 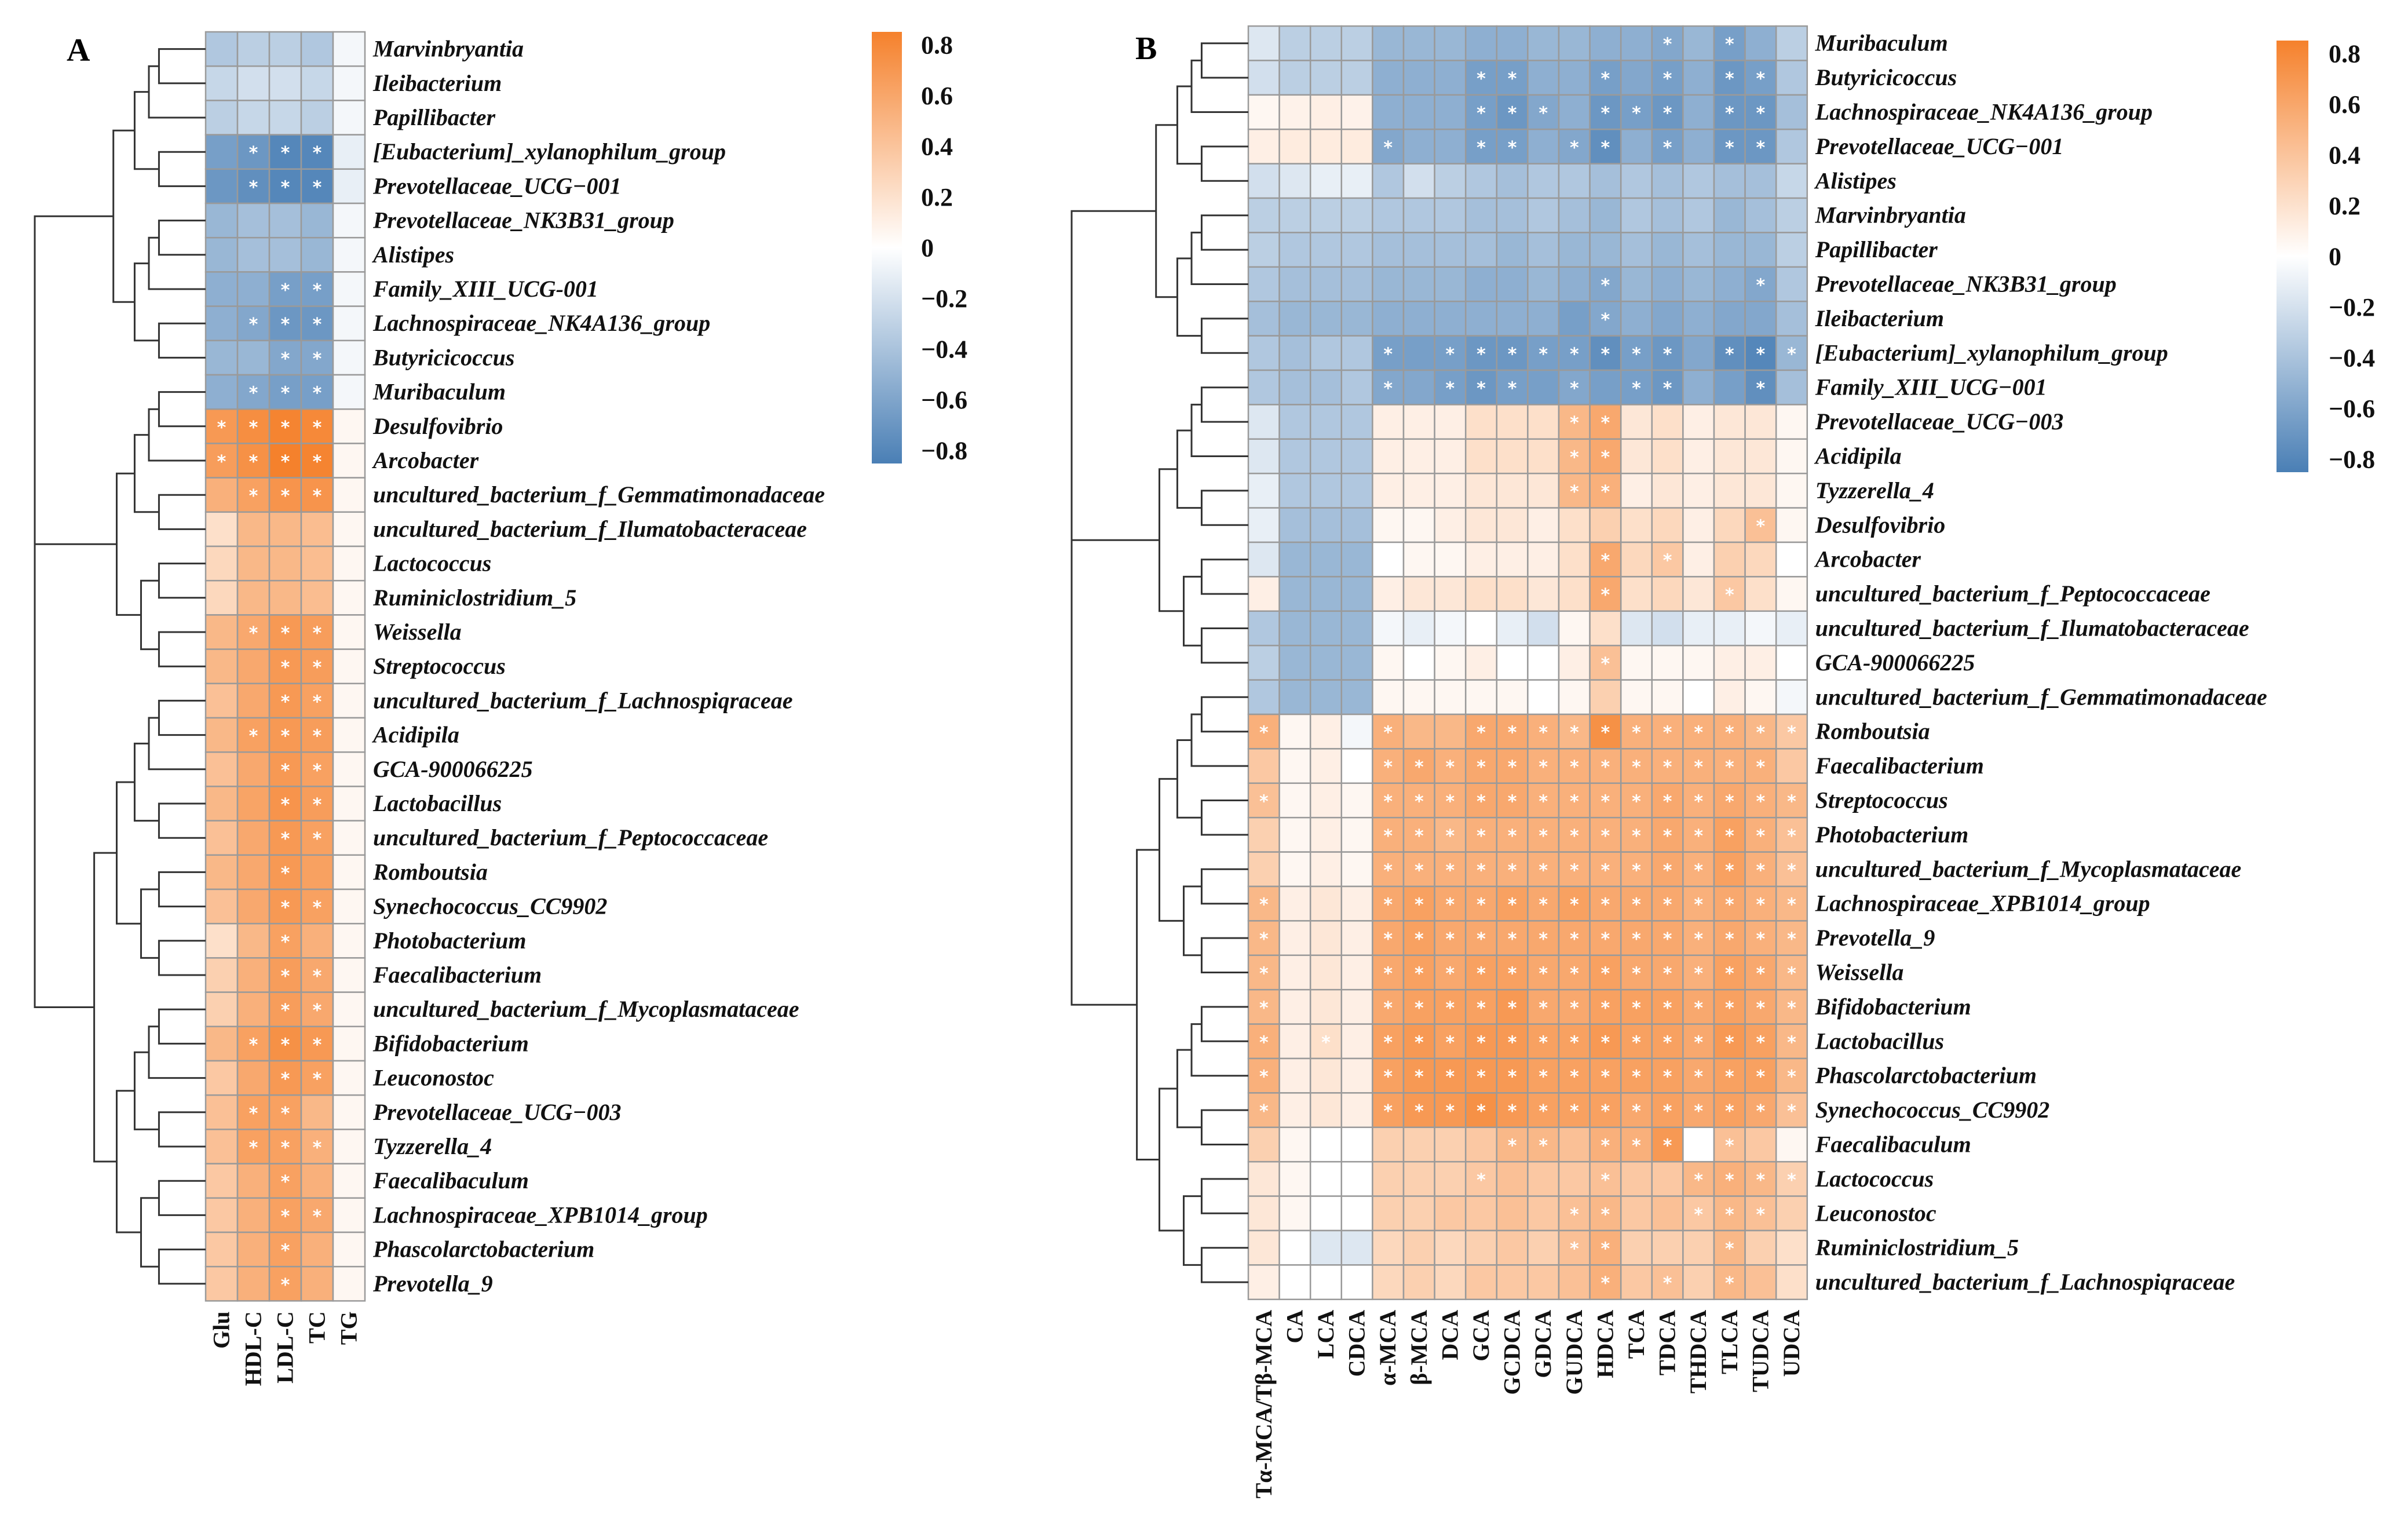 I want to click on row-label-lactobacillus: Lactobacillus, so click(x=1880, y=1041).